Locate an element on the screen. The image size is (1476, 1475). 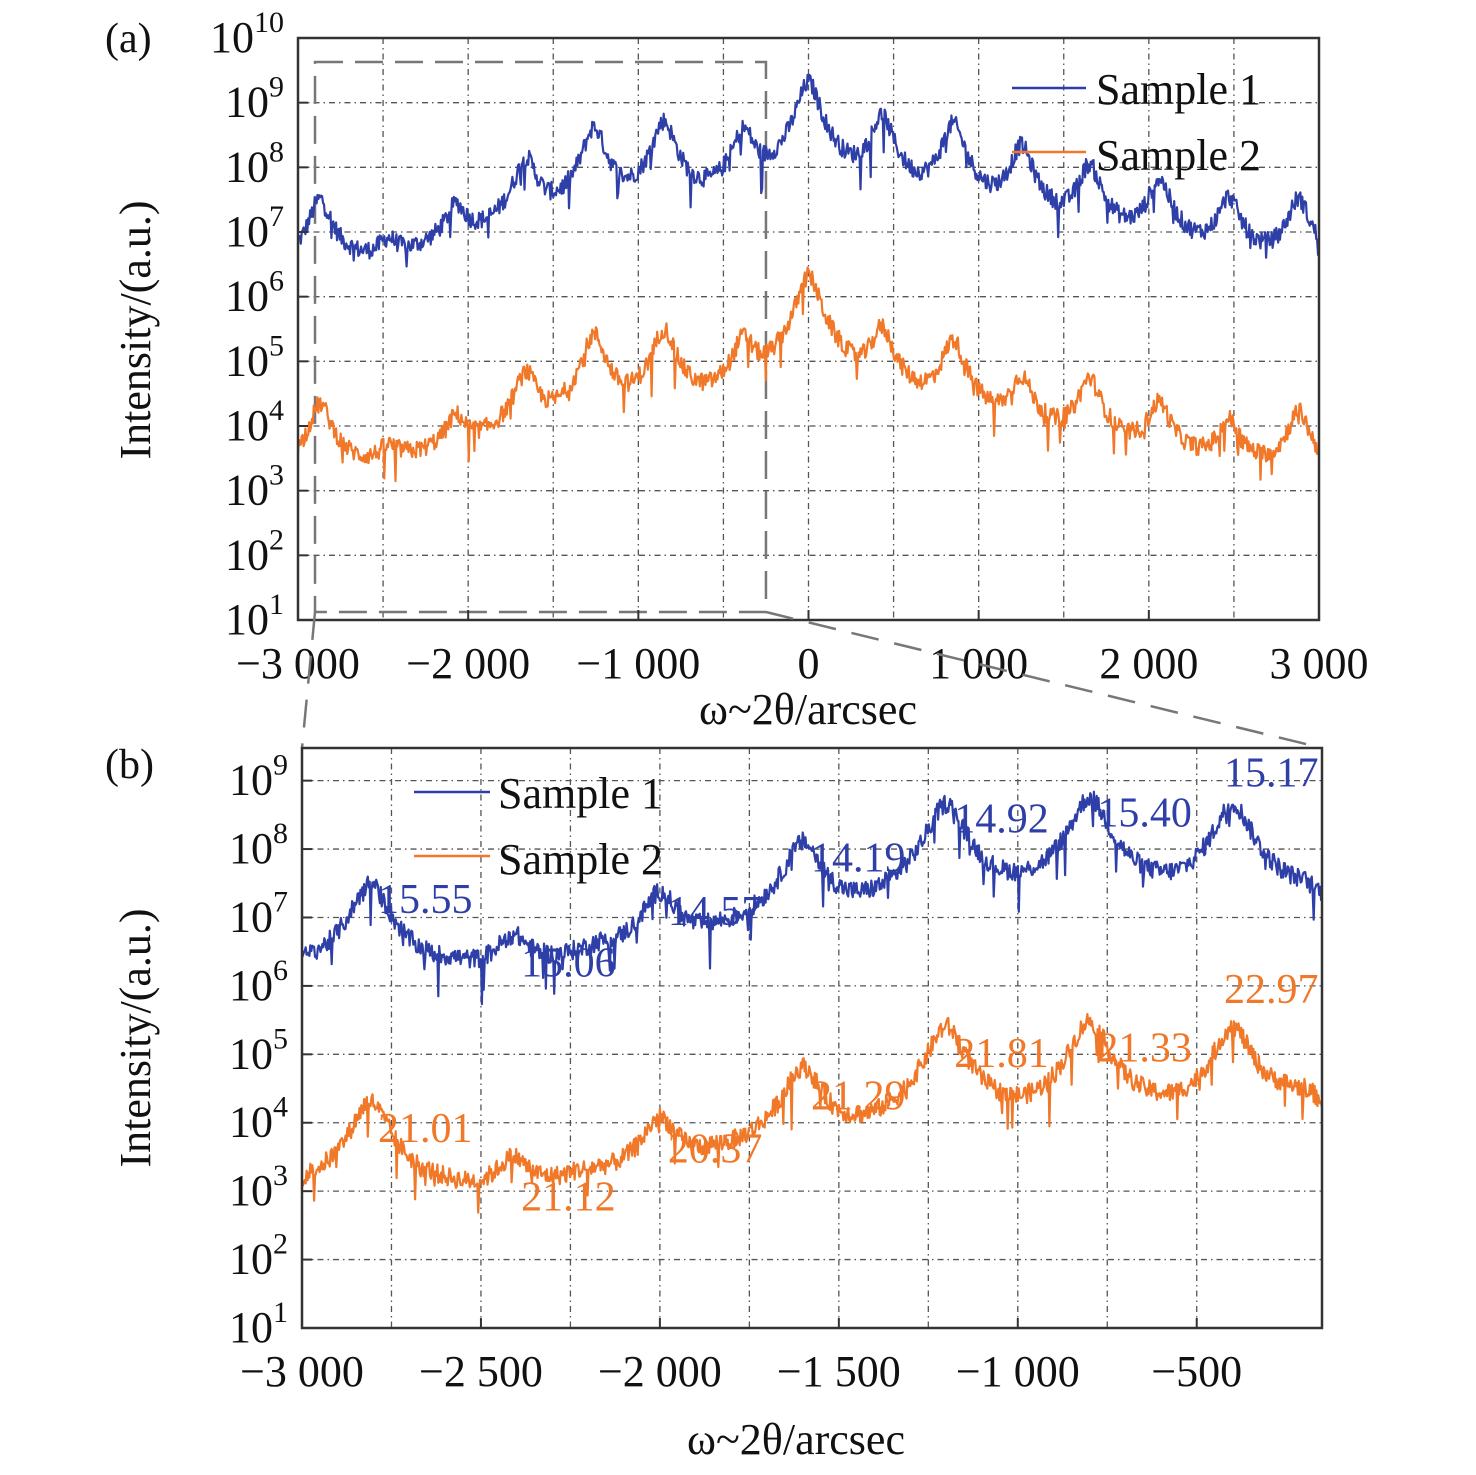
panel-a-x-ticks: −3 000 −2 000 −1 000 0 1 000 2 000 3 000 is located at coordinates (802, 649).